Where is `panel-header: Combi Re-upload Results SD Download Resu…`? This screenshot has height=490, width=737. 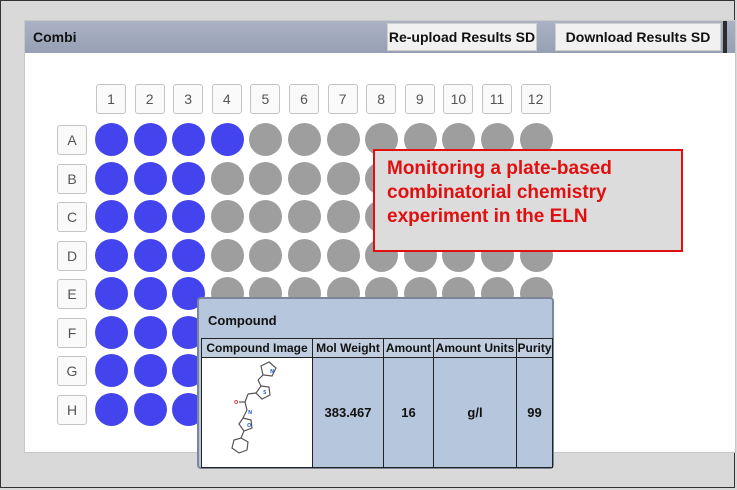
panel-header: Combi Re-upload Results SD Download Resu… is located at coordinates (380, 37).